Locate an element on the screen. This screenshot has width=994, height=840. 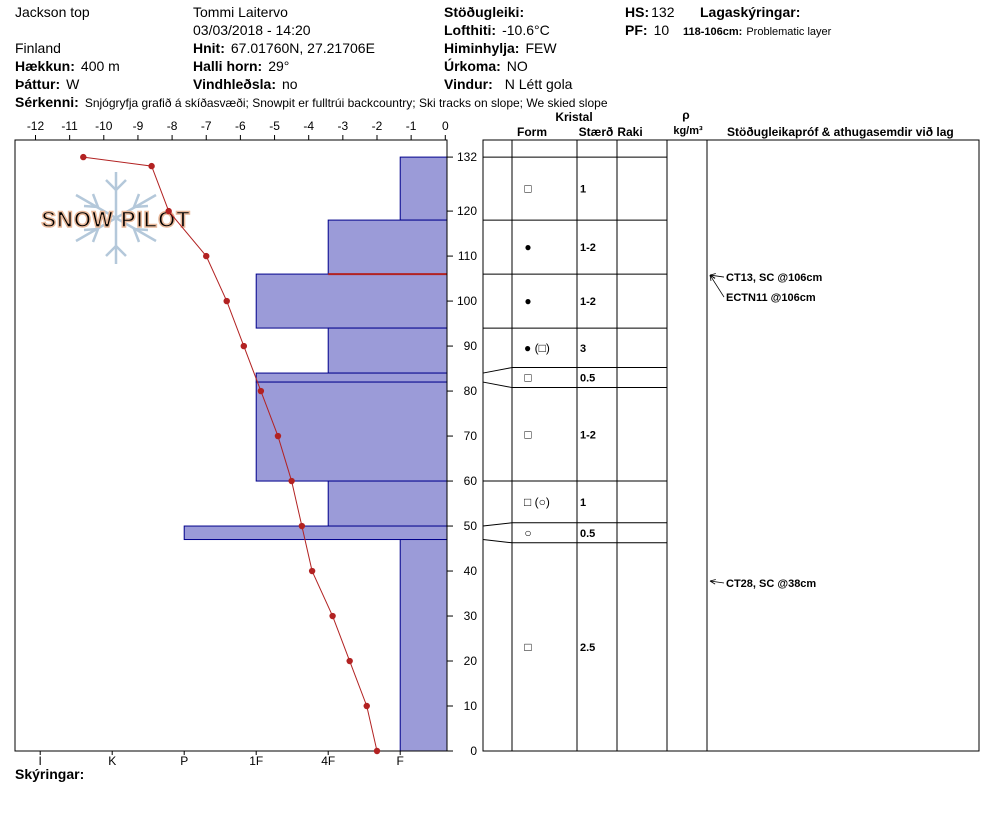
y-tick-label: 132 is located at coordinates (467, 157).